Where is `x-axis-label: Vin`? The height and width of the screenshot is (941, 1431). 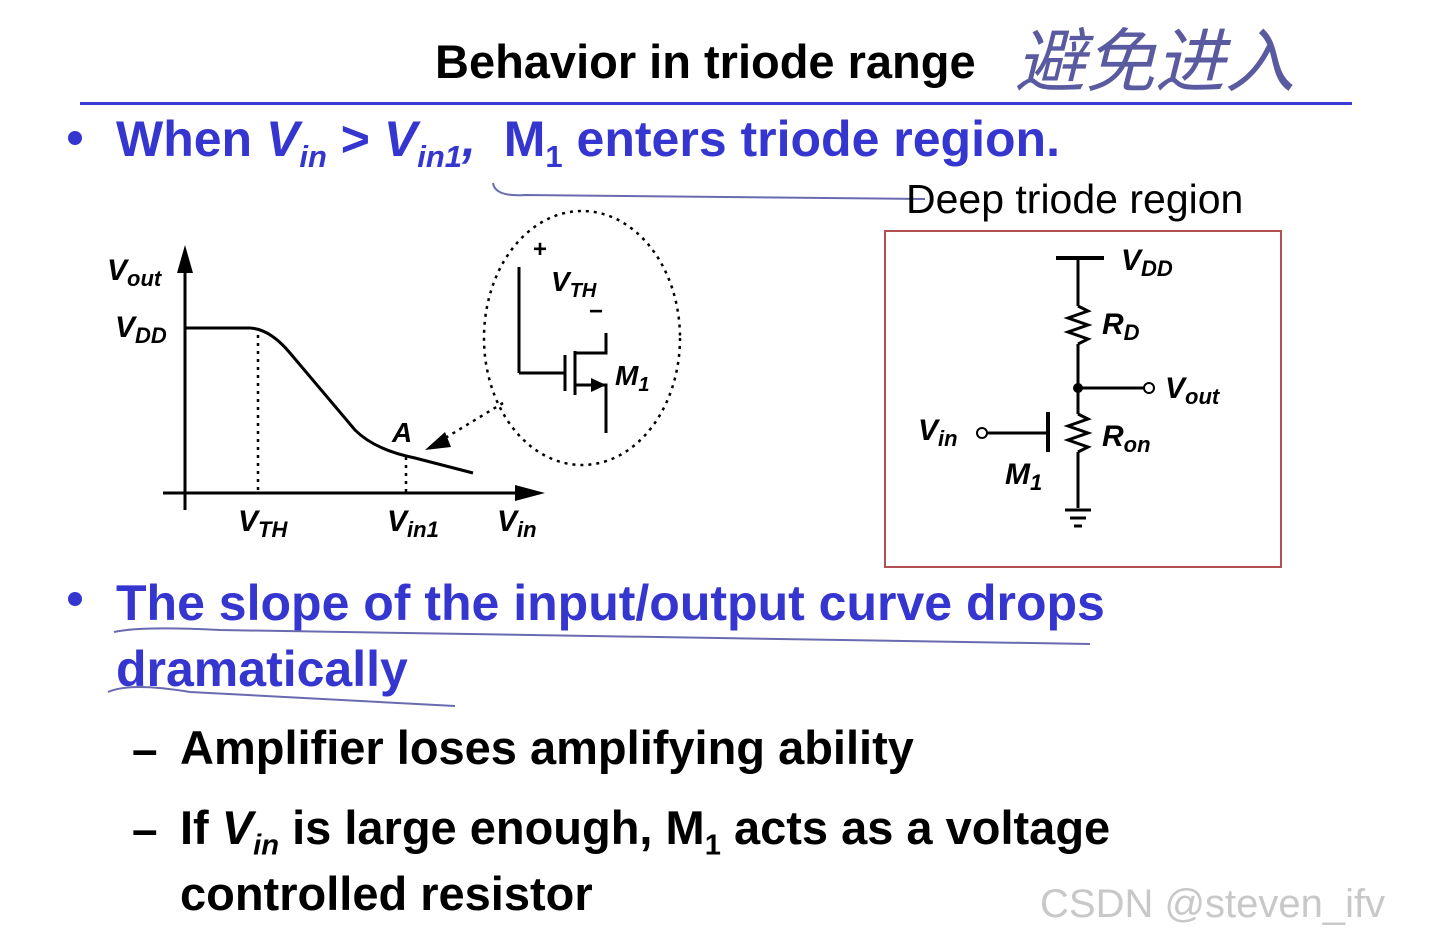
x-axis-label: Vin is located at coordinates (517, 523).